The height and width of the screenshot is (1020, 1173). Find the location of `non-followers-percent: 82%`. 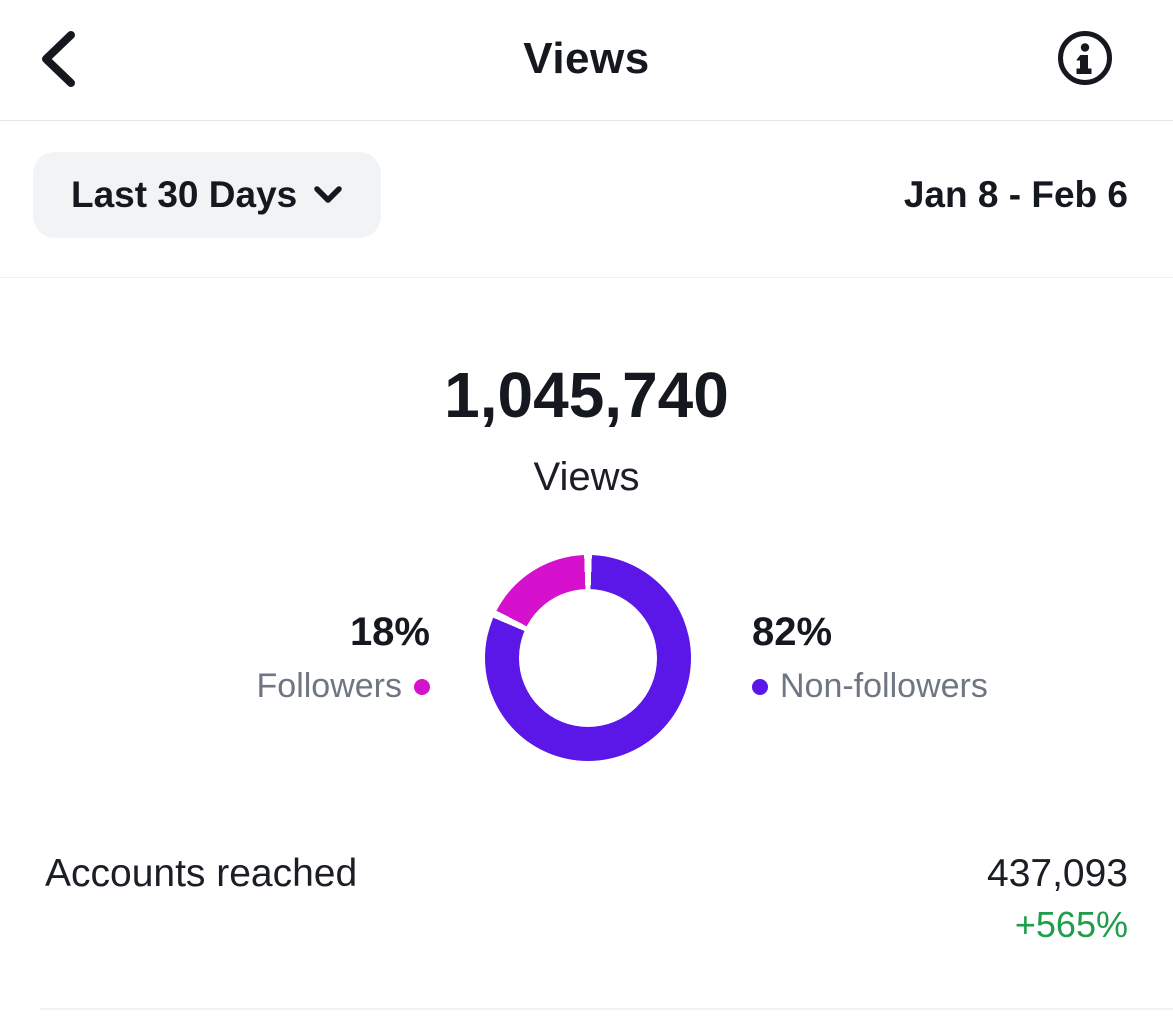

non-followers-percent: 82% is located at coordinates (792, 632).